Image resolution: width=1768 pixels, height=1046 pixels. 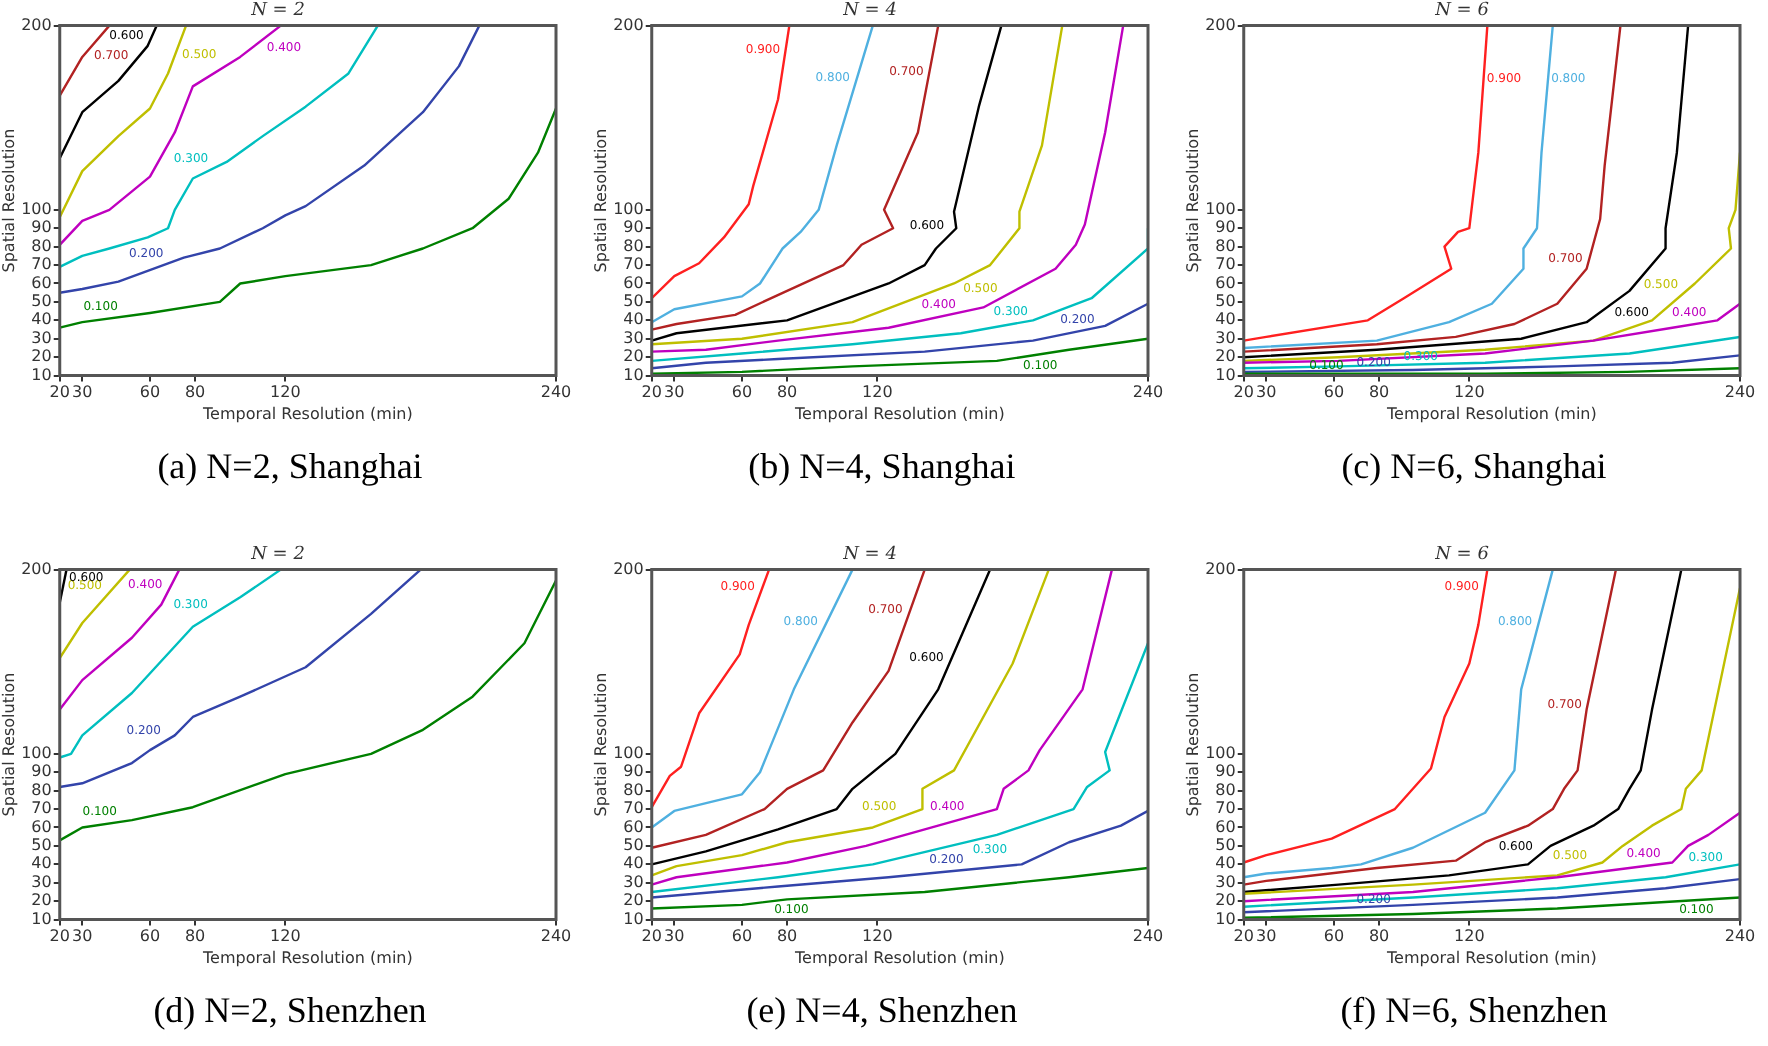 What do you see at coordinates (882, 1010) in the screenshot?
I see `text: (e) N=4, Shenzhen` at bounding box center [882, 1010].